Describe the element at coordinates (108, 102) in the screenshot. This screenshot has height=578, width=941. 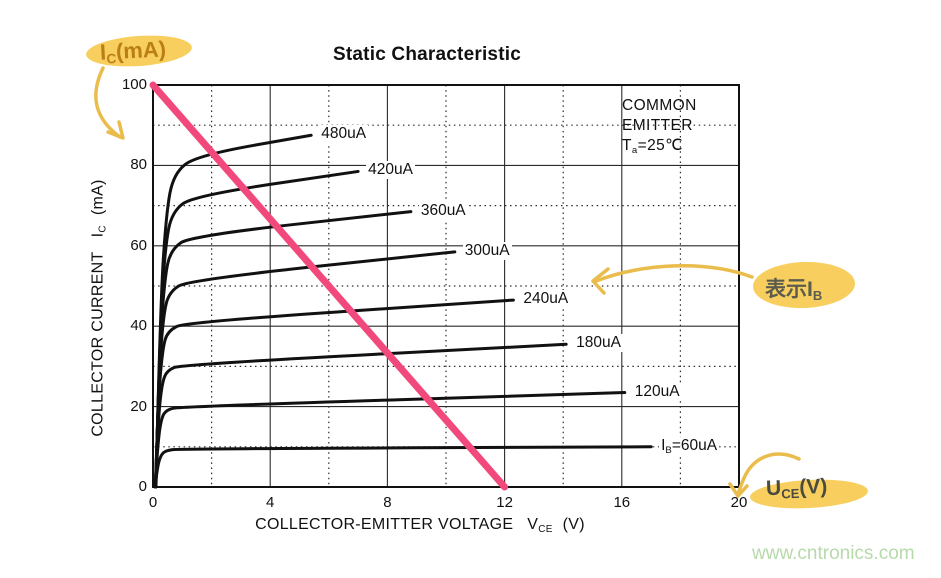
I see `ic-arrow-icon` at that location.